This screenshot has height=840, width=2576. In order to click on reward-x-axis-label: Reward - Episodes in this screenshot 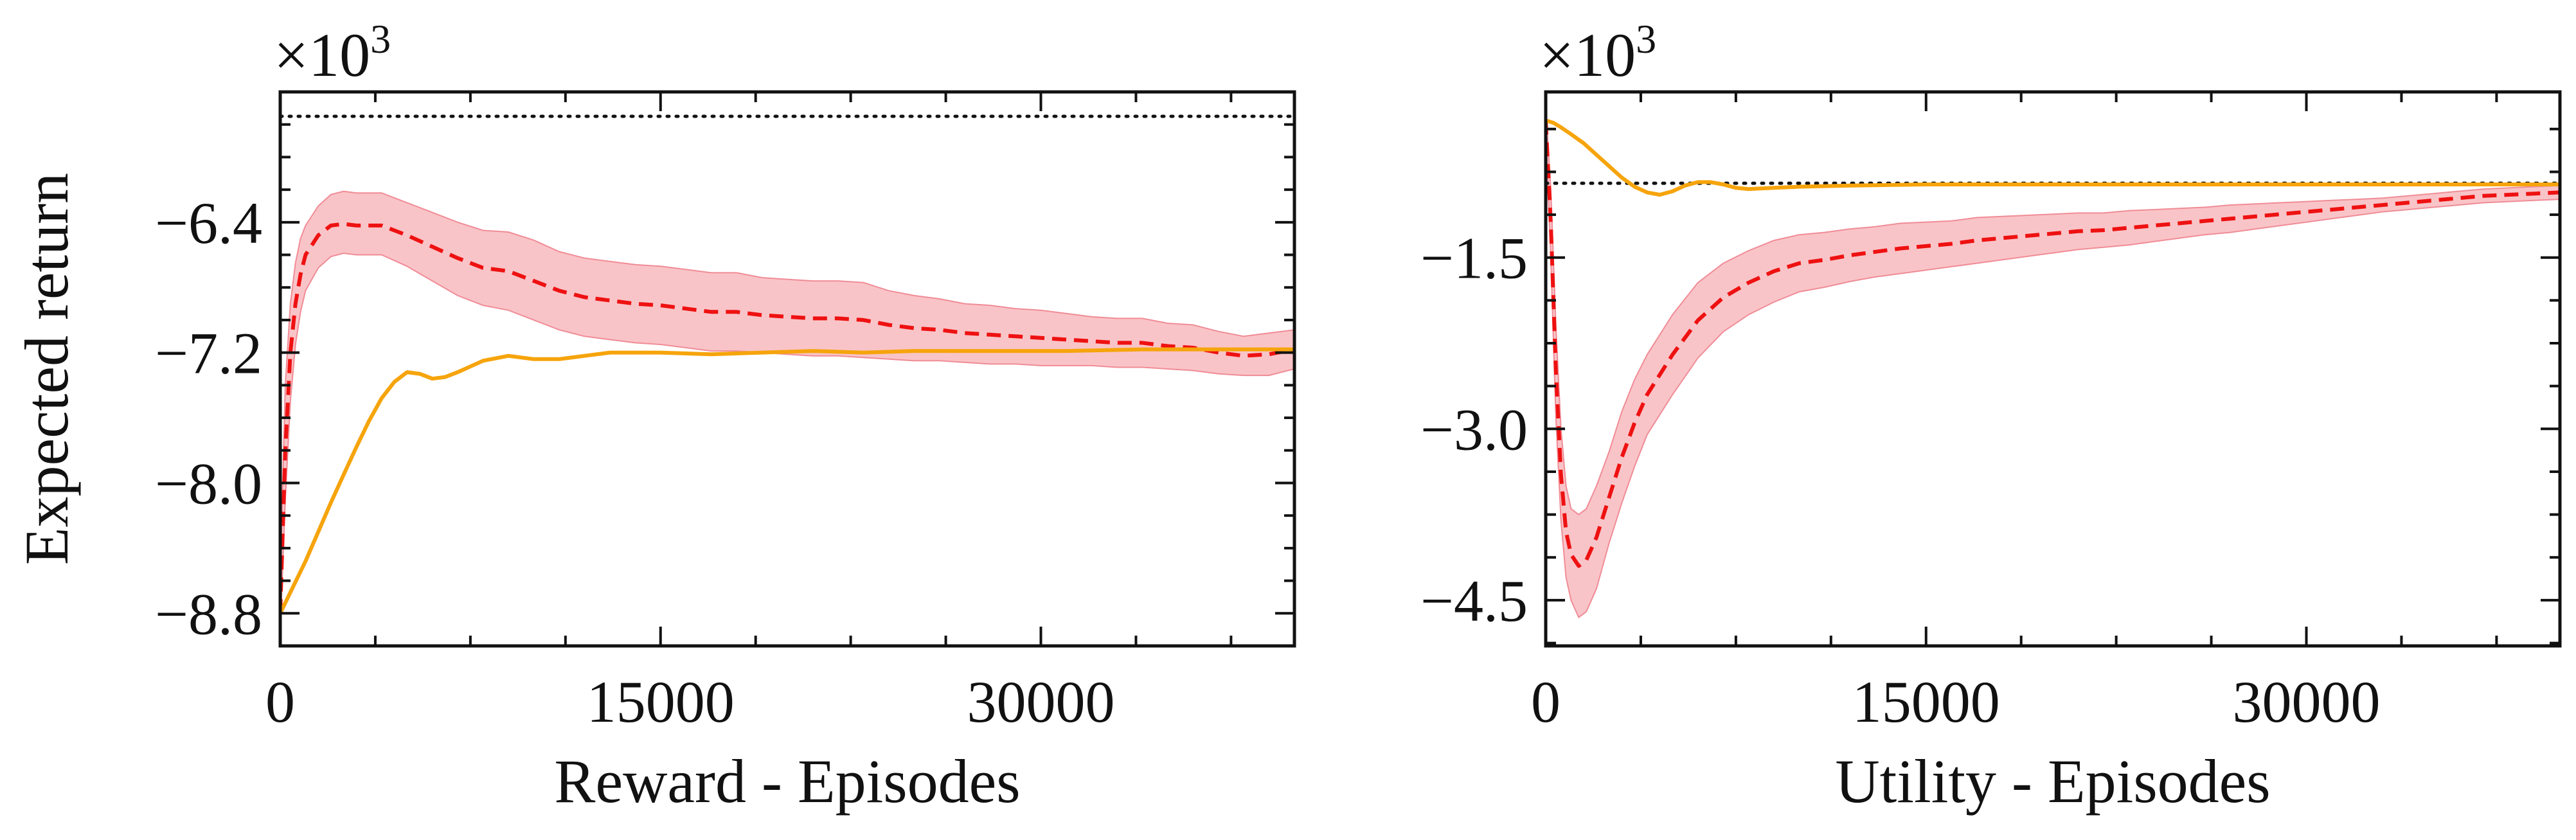, I will do `click(787, 781)`.